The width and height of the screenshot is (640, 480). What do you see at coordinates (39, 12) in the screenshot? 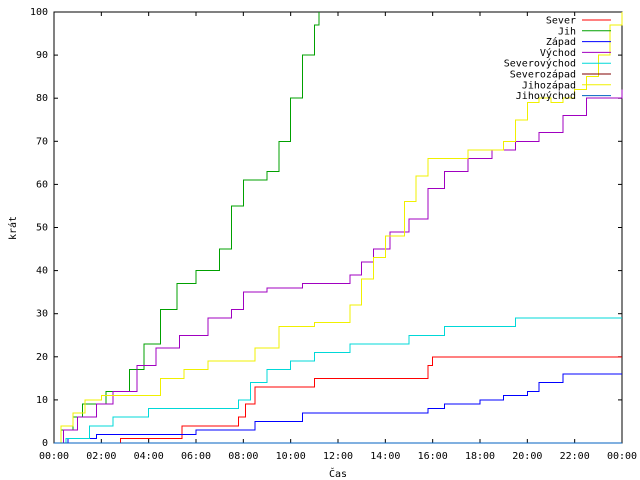
I see `y-tick-label: 100` at bounding box center [39, 12].